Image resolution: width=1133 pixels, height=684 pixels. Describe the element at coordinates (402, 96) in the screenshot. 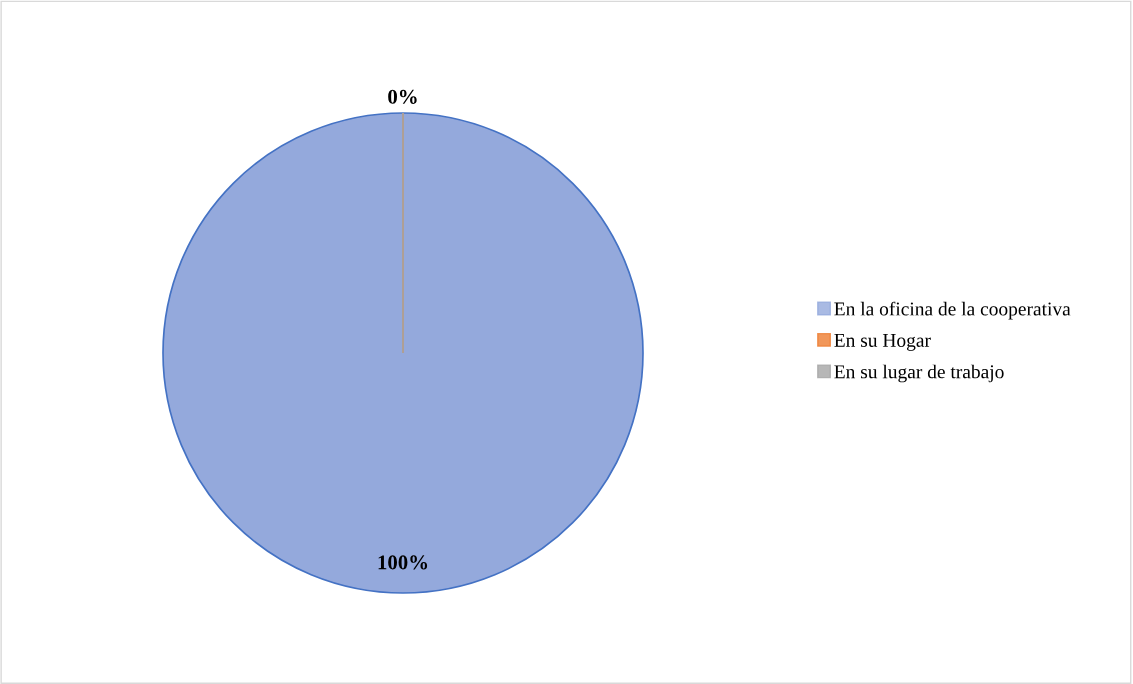

I see `text: 0%` at that location.